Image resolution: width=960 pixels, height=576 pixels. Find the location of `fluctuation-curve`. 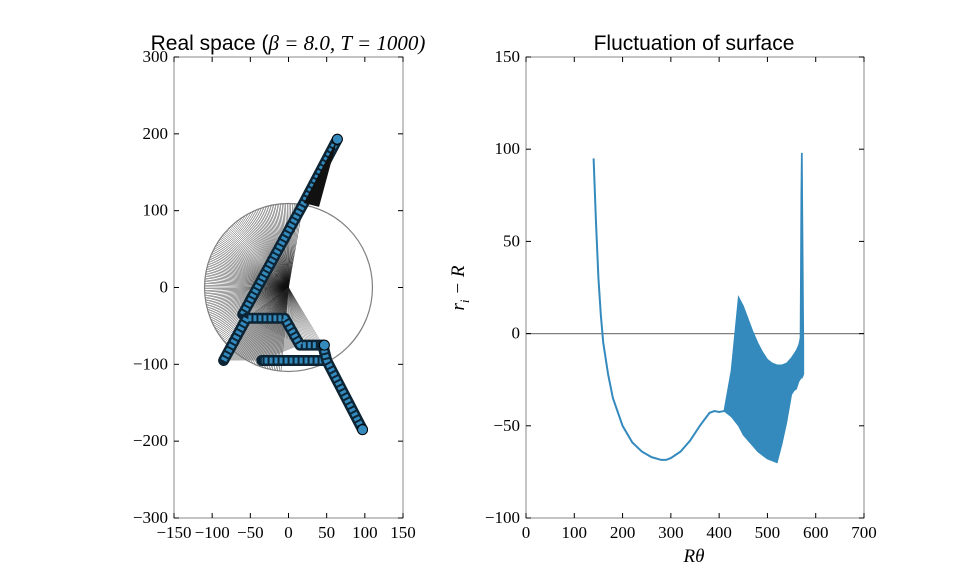

fluctuation-curve is located at coordinates (658, 309).